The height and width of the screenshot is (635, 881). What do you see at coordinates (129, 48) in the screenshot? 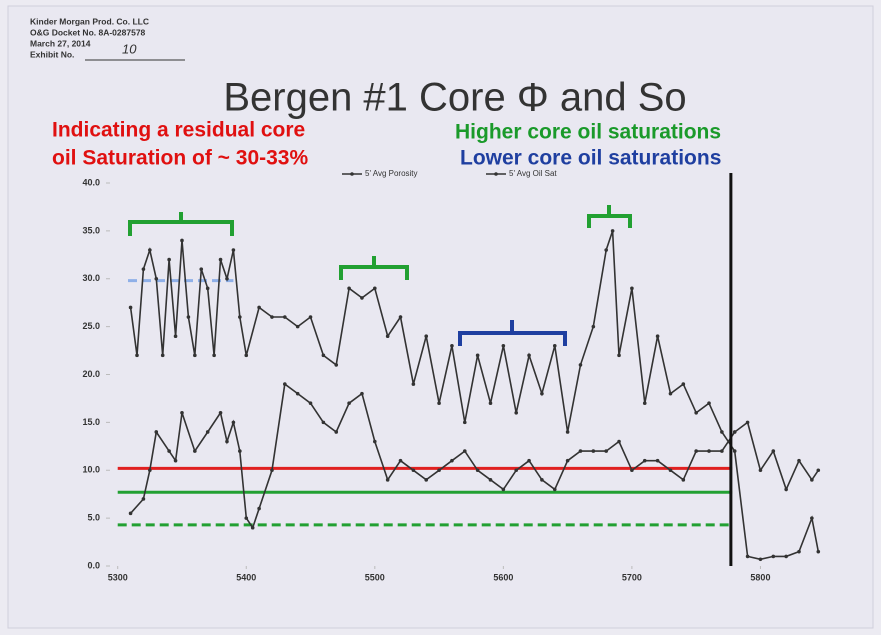
I see `stamp-number: 10` at bounding box center [129, 48].